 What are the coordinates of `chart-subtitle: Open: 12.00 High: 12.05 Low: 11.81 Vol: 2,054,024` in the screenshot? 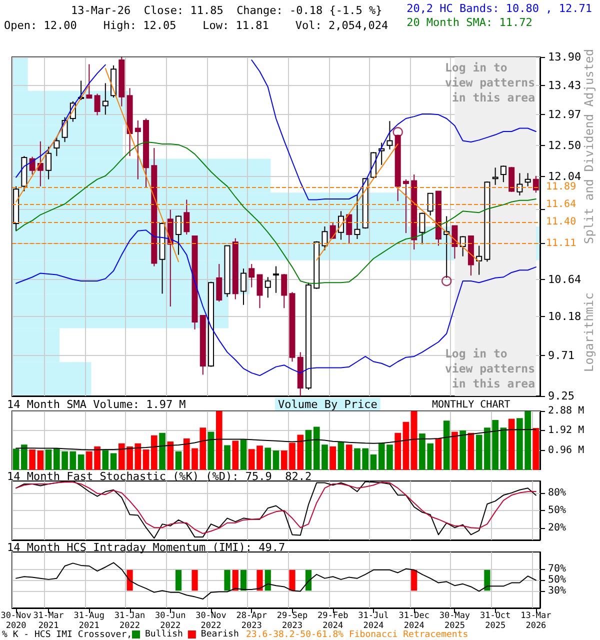 It's located at (196, 25).